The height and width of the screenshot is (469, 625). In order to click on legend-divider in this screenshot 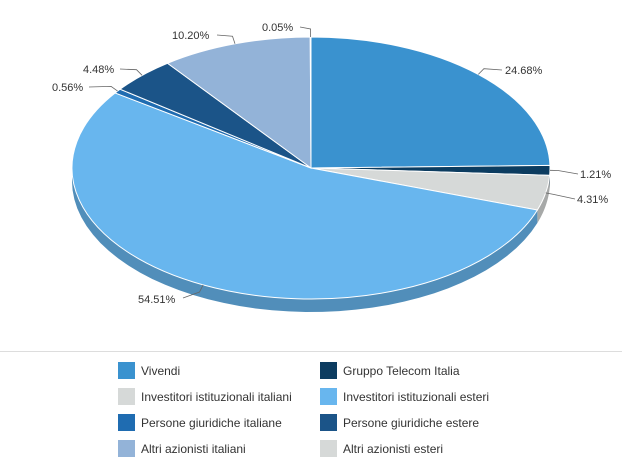, I will do `click(311, 351)`.